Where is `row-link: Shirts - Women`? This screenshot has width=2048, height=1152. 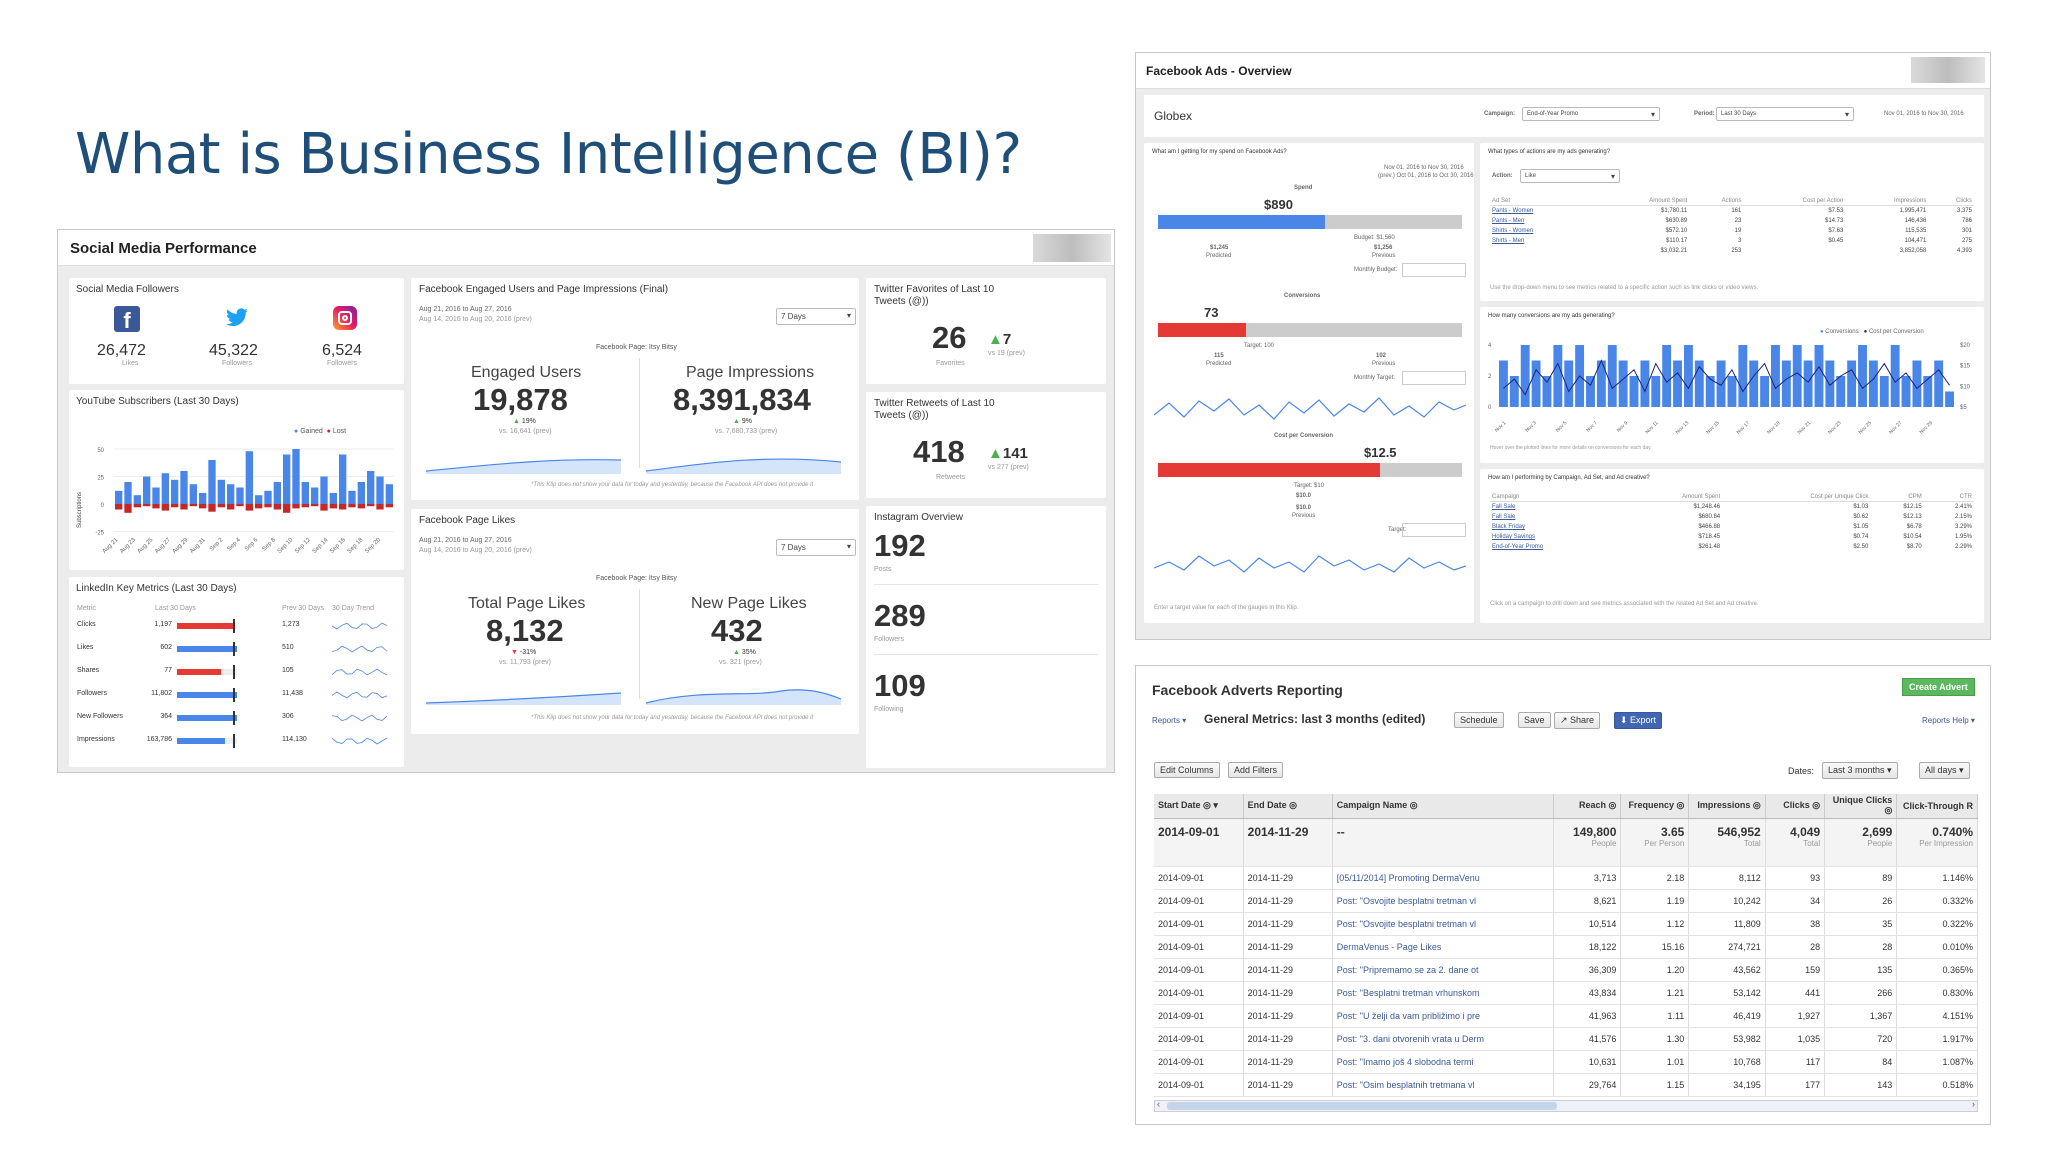 row-link: Shirts - Women is located at coordinates (1513, 231).